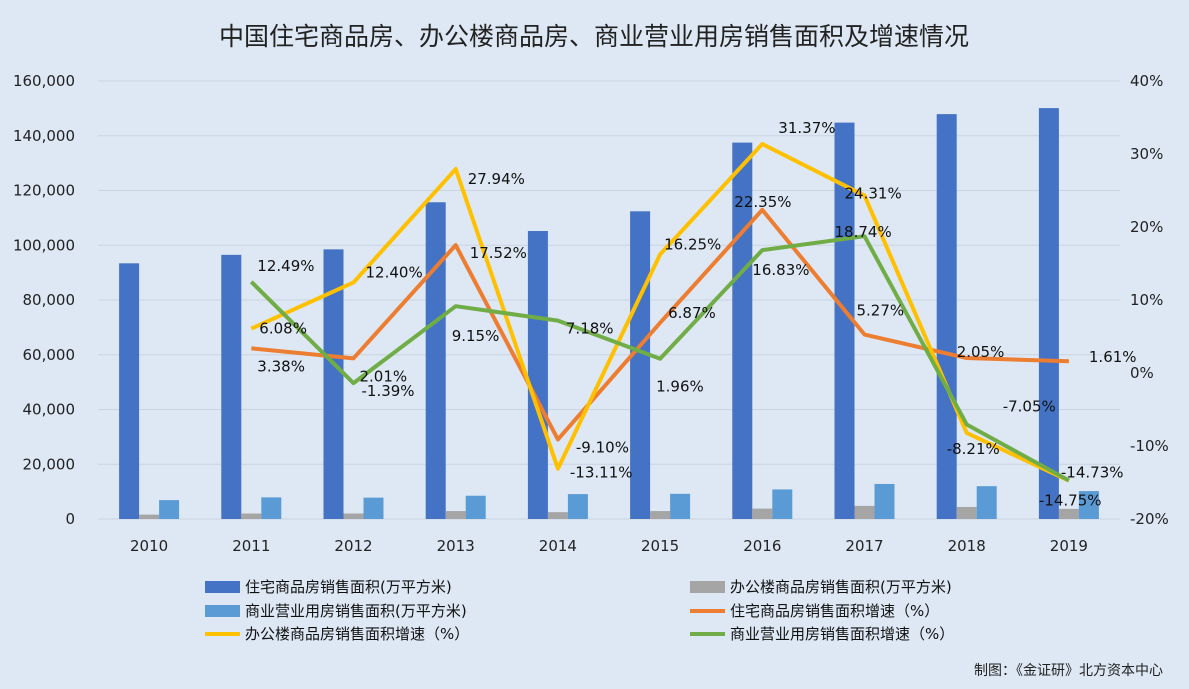 This screenshot has width=1189, height=689. Describe the element at coordinates (1146, 154) in the screenshot. I see `y-right-tick-label: 30%` at that location.